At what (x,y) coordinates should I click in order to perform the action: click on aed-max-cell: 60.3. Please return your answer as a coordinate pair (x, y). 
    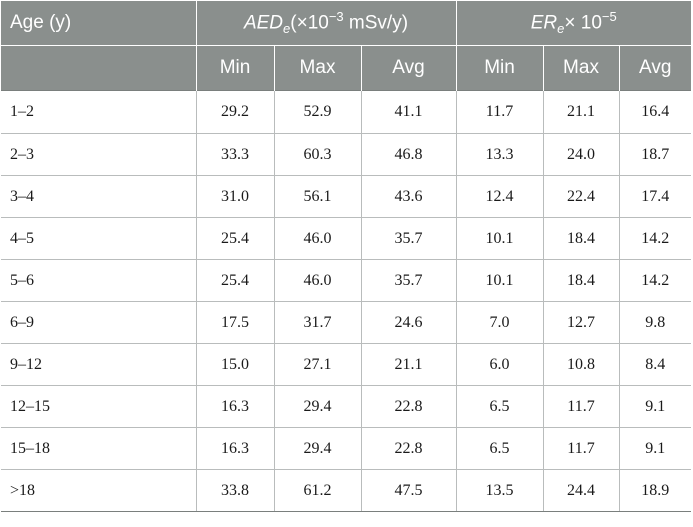
    Looking at the image, I should click on (318, 154).